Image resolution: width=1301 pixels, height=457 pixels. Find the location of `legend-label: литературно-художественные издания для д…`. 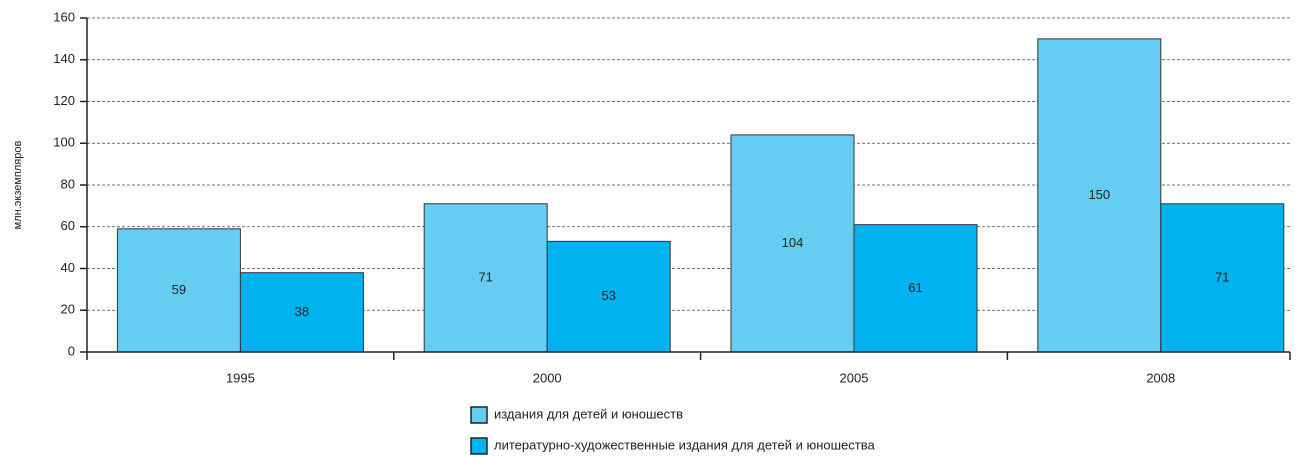

legend-label: литературно-художественные издания для д… is located at coordinates (685, 444).